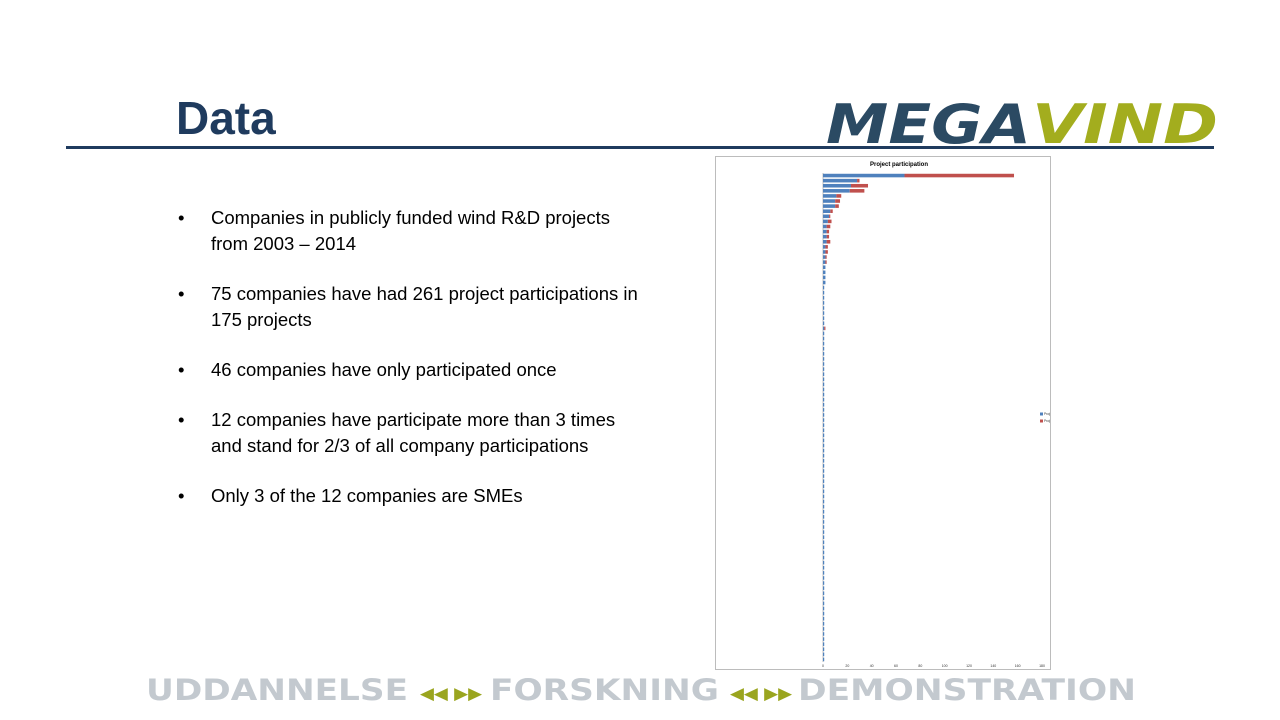 Image resolution: width=1280 pixels, height=720 pixels. I want to click on bullet-text: 46 companies have only participated once, so click(384, 369).